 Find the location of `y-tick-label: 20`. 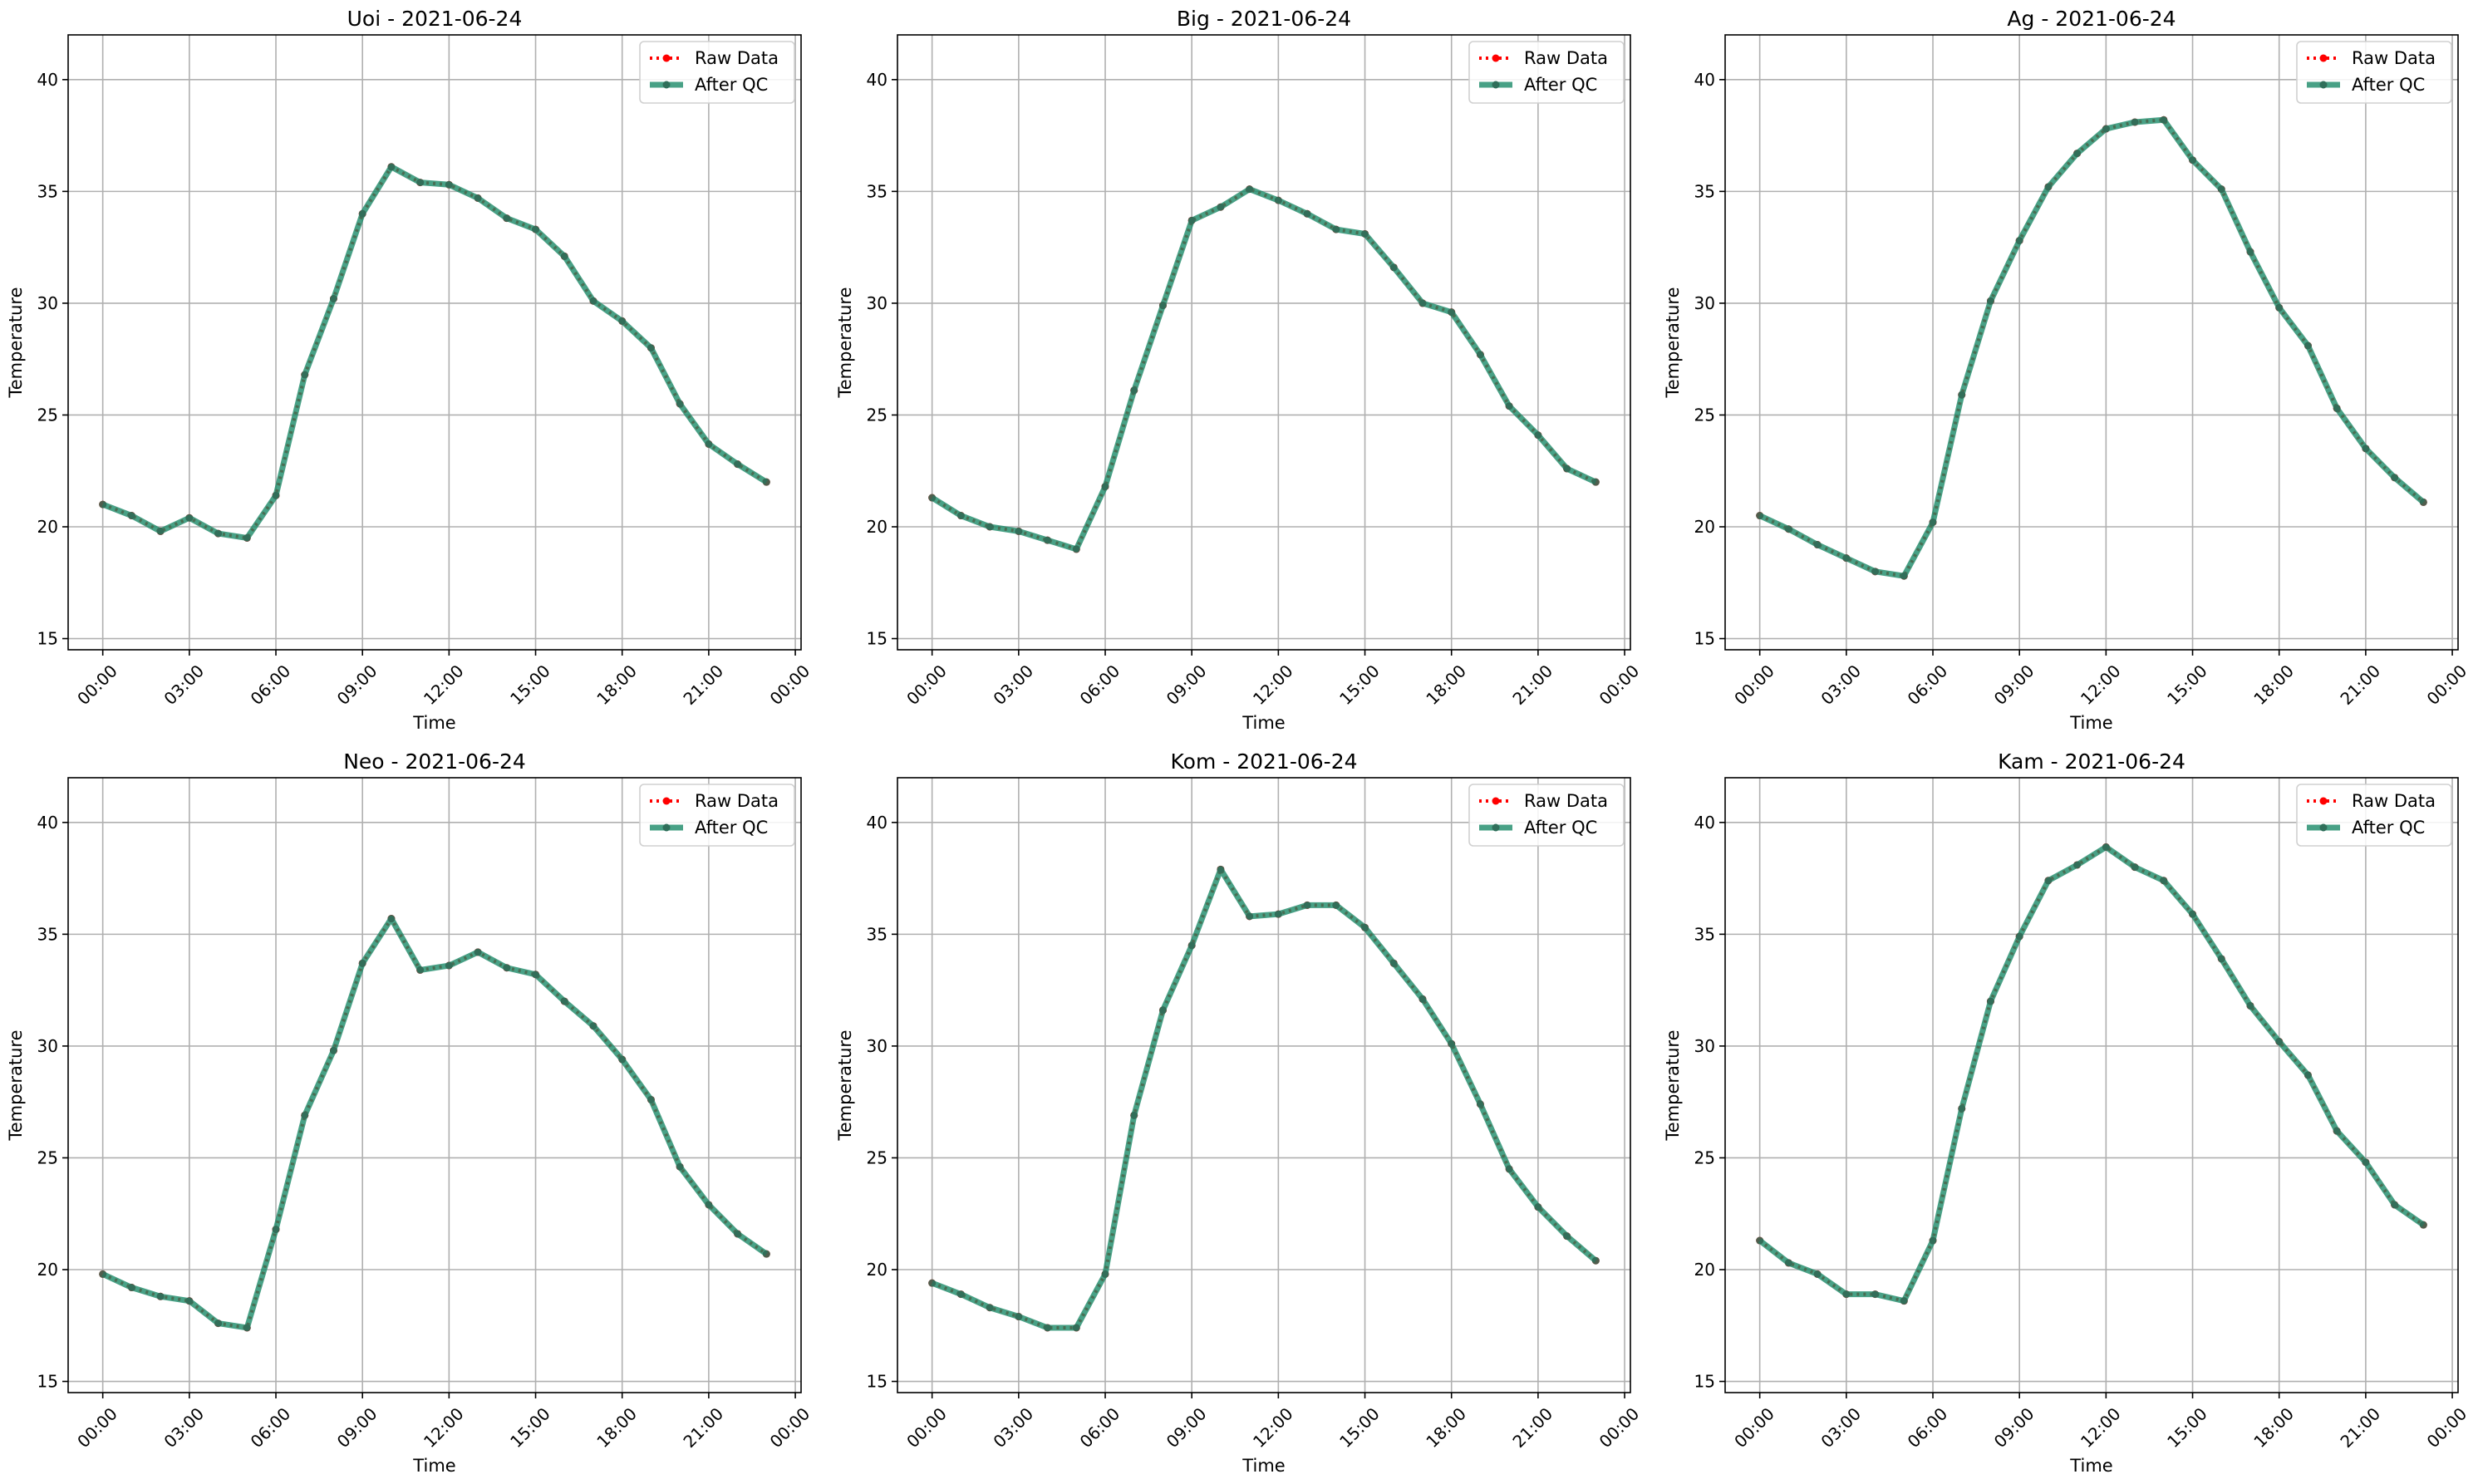

y-tick-label: 20 is located at coordinates (1704, 527).